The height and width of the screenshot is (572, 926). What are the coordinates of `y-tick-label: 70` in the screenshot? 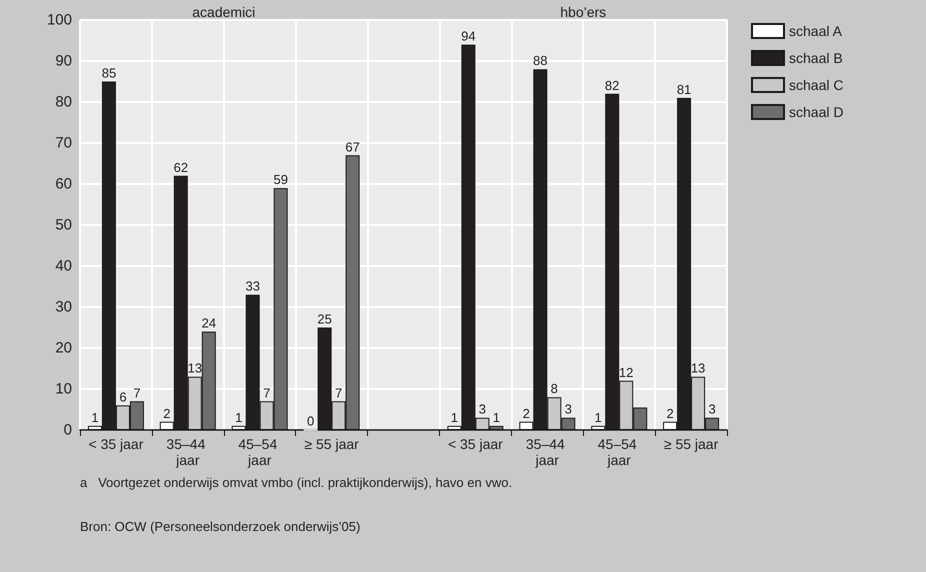 It's located at (63, 143).